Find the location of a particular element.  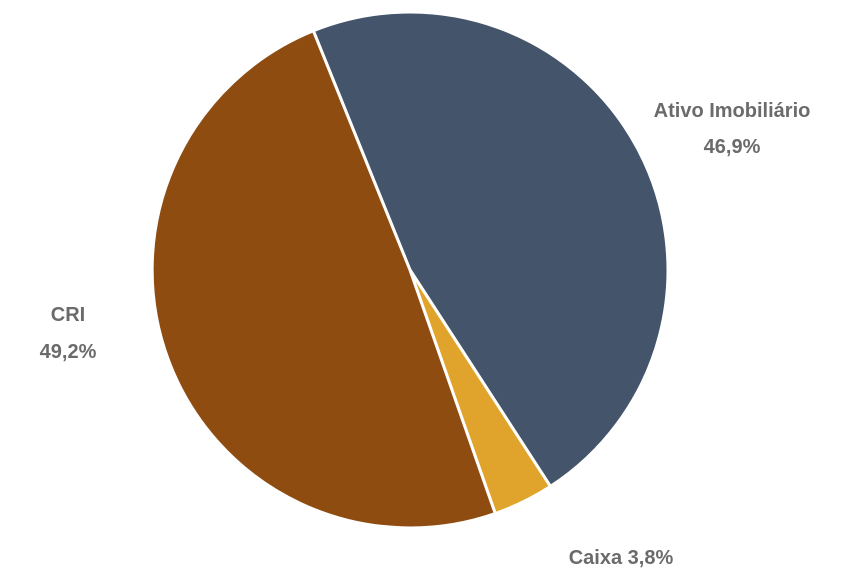

slice-label-cri-name: CRI is located at coordinates (68, 315).